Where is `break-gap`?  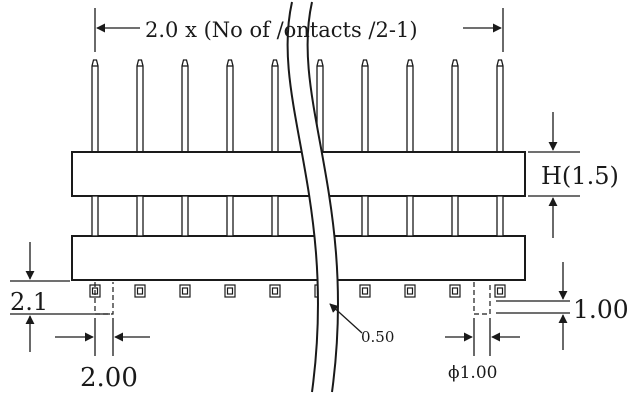 break-gap is located at coordinates (313, 197).